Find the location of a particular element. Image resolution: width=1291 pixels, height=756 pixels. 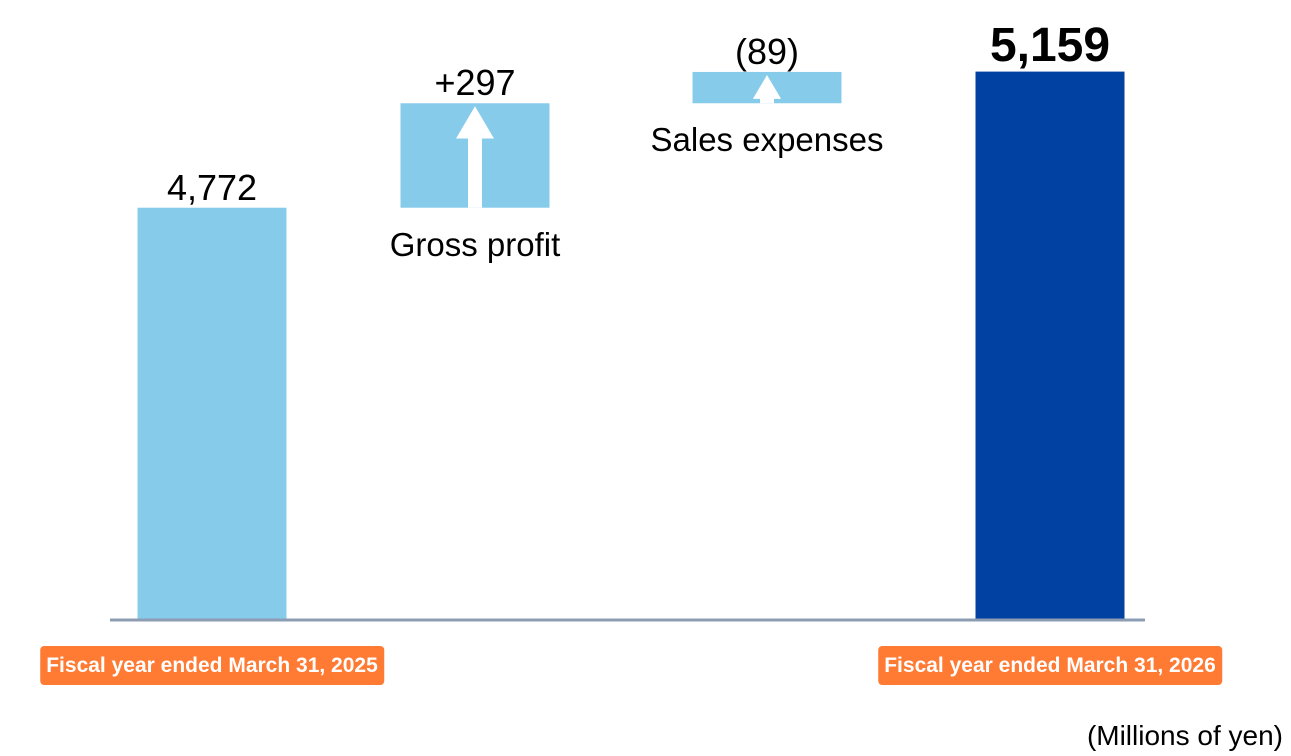

value-label: +297 is located at coordinates (475, 83).